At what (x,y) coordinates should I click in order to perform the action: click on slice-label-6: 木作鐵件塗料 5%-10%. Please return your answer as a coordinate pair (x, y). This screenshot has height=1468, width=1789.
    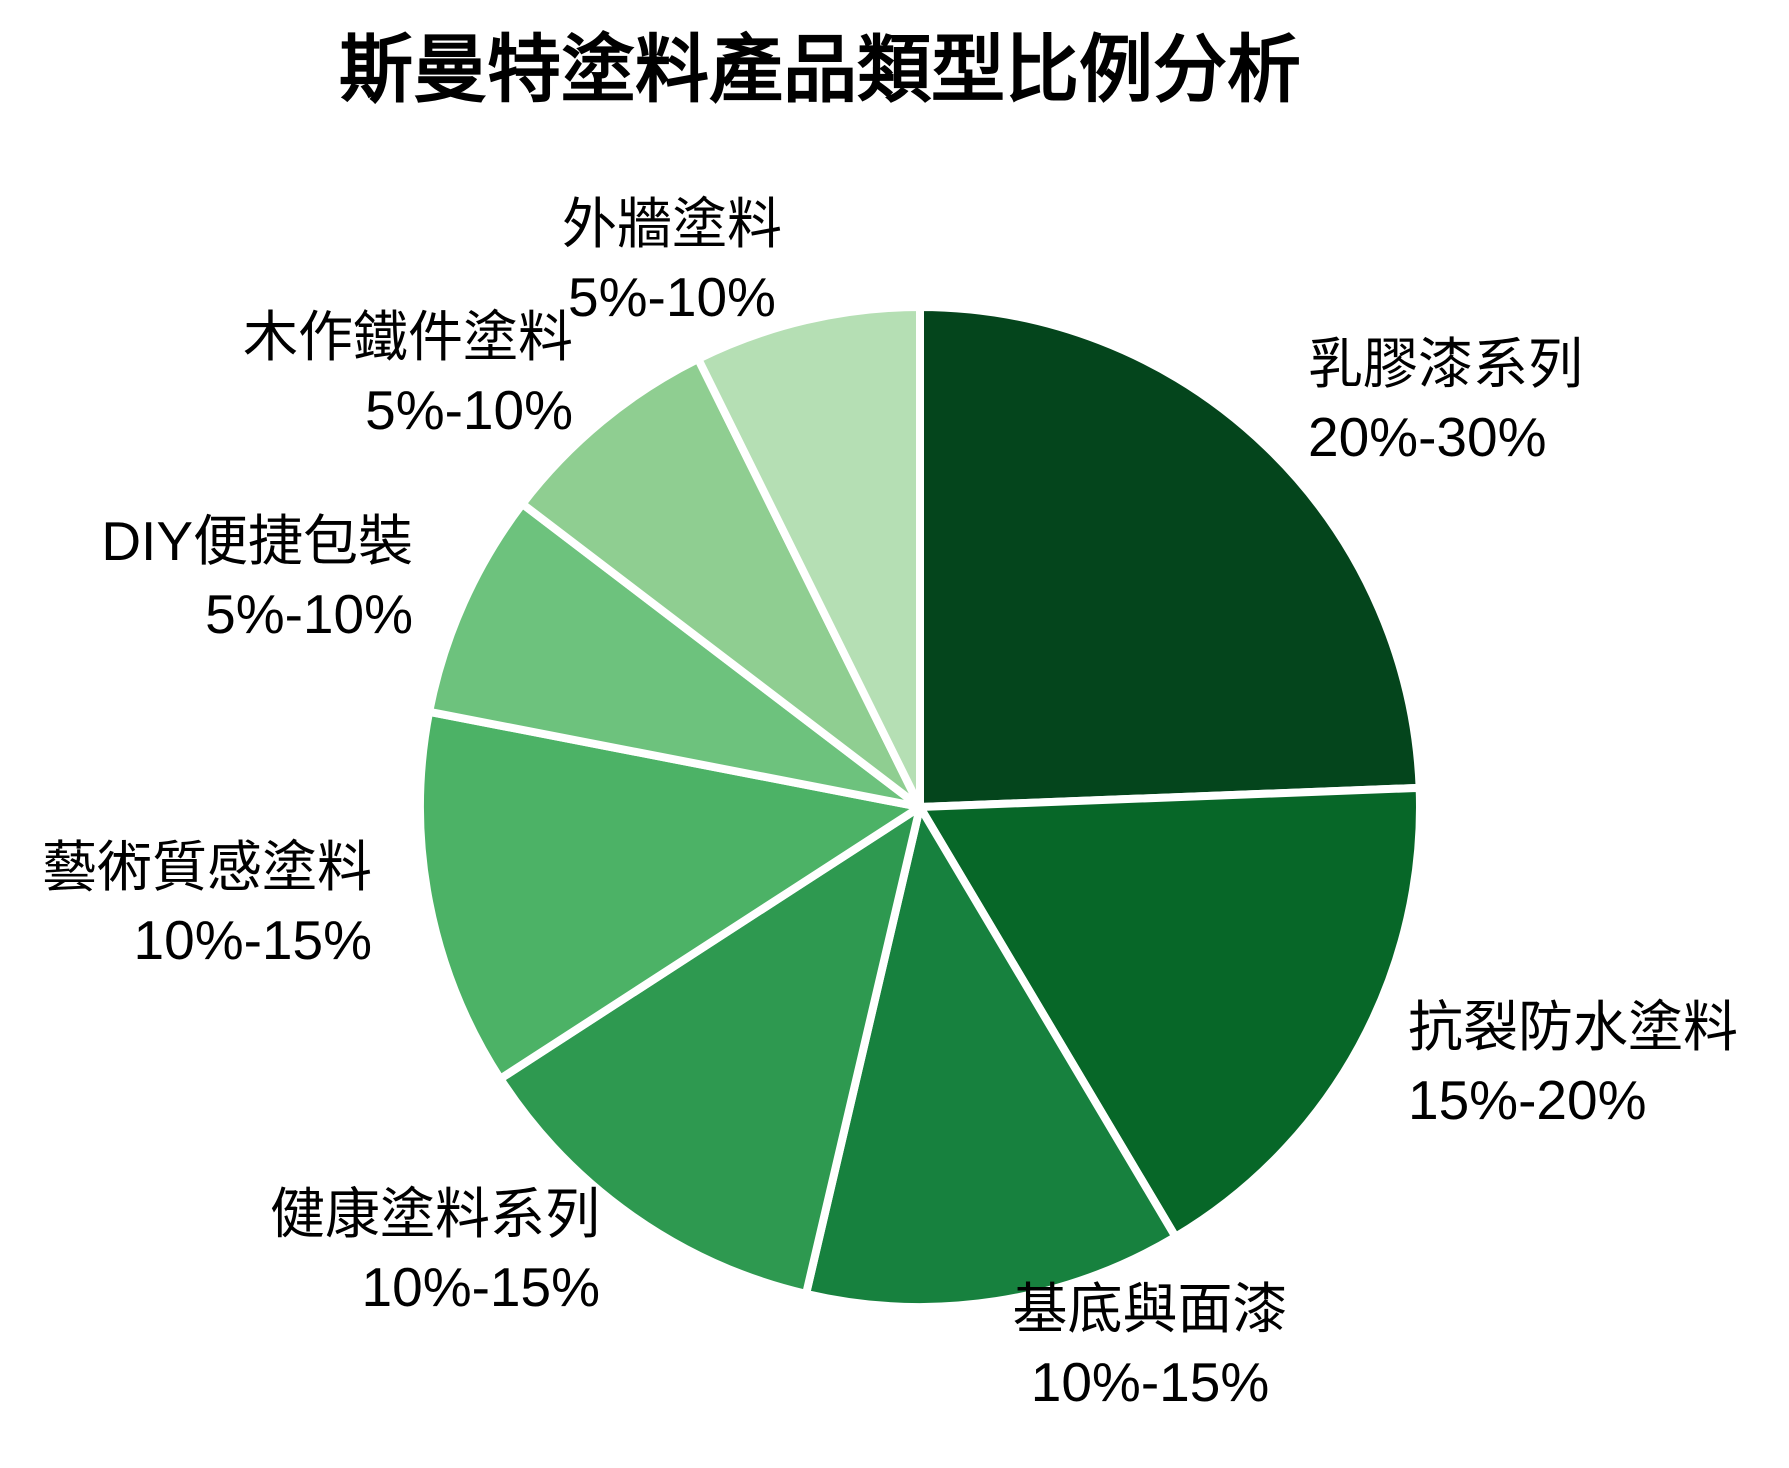
    Looking at the image, I should click on (408, 374).